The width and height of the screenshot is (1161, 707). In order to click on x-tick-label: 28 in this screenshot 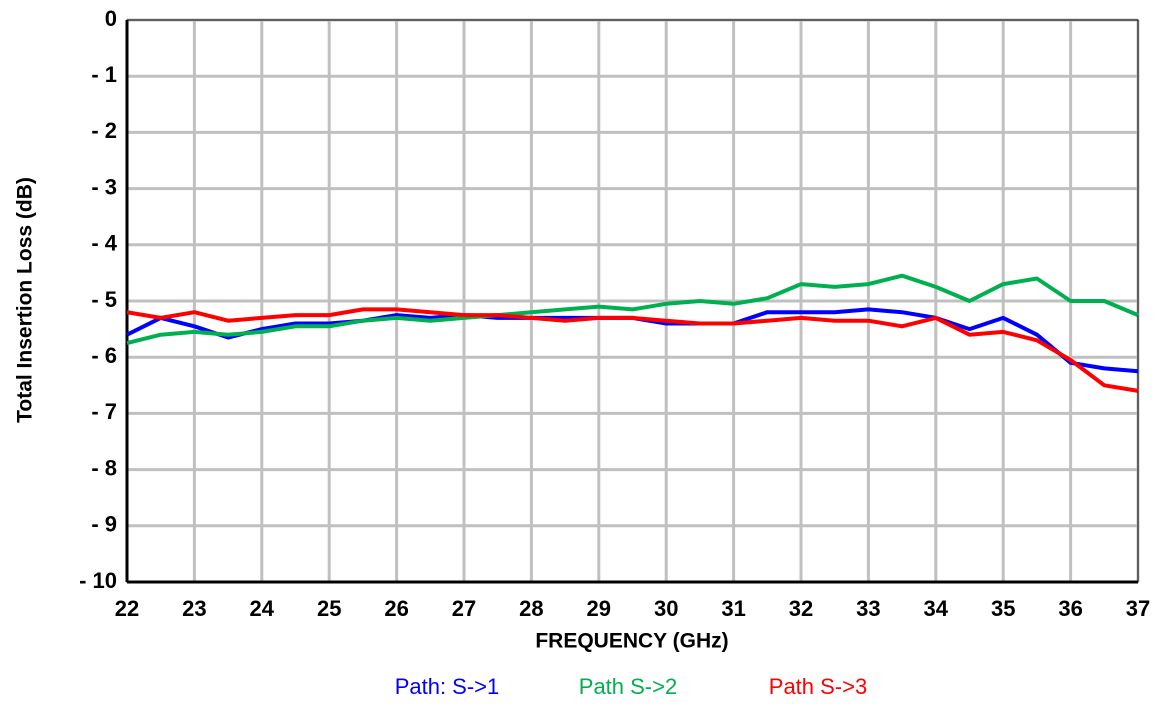, I will do `click(531, 608)`.